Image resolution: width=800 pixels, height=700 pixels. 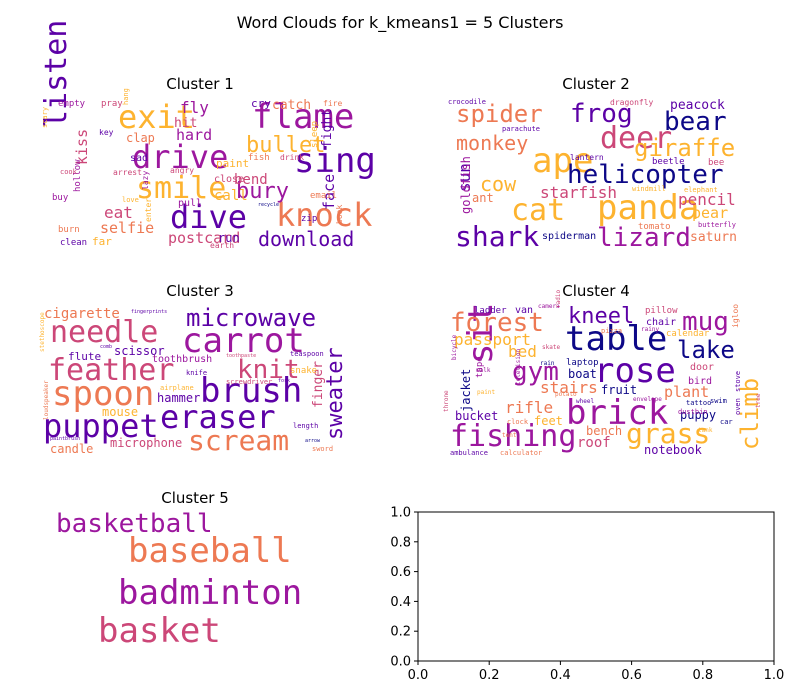 I want to click on word-bear: bear, so click(x=695, y=122).